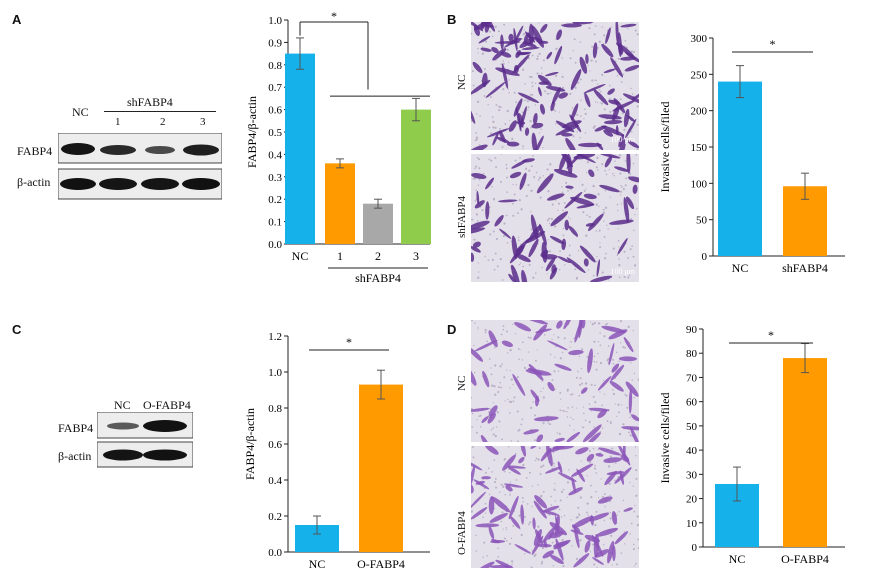 This screenshot has width=869, height=573. What do you see at coordinates (665, 438) in the screenshot?
I see `y-axis-label: Invasive cells/filed` at bounding box center [665, 438].